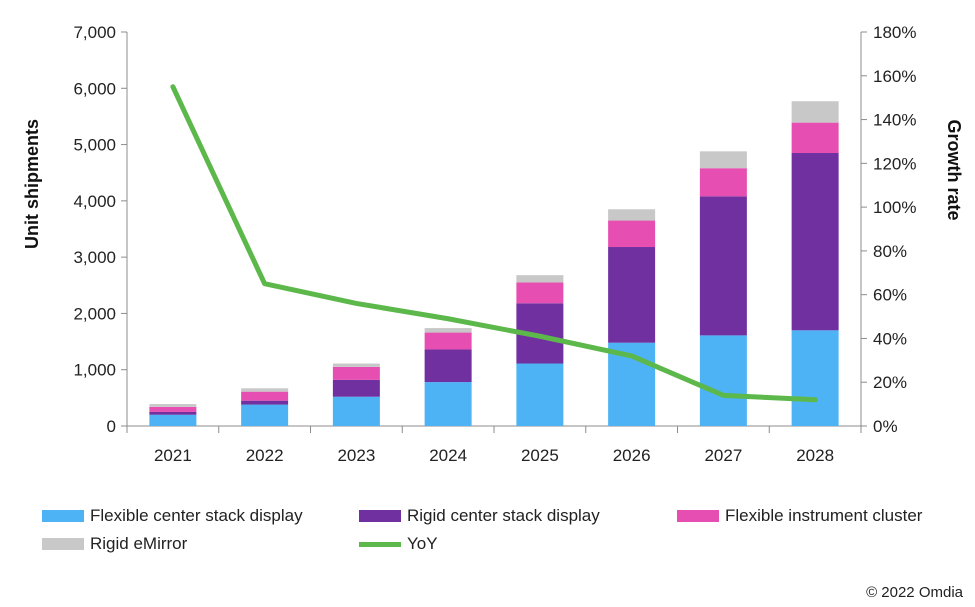 The width and height of the screenshot is (975, 607). I want to click on bar-flexible-center-stack-display-2022, so click(265, 415).